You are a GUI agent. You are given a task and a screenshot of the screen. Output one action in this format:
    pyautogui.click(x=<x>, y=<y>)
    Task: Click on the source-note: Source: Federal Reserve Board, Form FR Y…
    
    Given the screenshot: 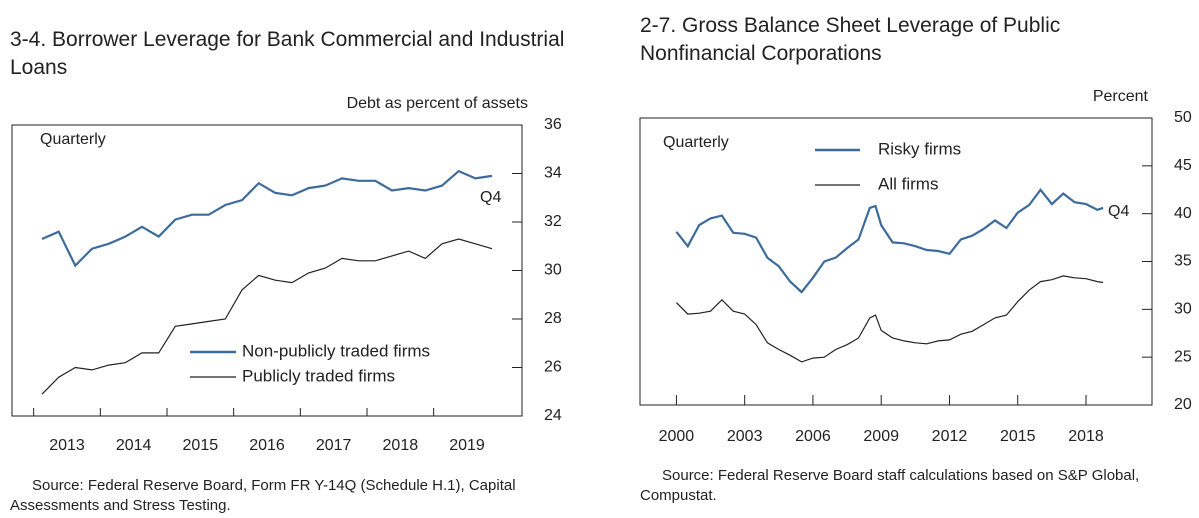 What is the action you would take?
    pyautogui.click(x=263, y=495)
    